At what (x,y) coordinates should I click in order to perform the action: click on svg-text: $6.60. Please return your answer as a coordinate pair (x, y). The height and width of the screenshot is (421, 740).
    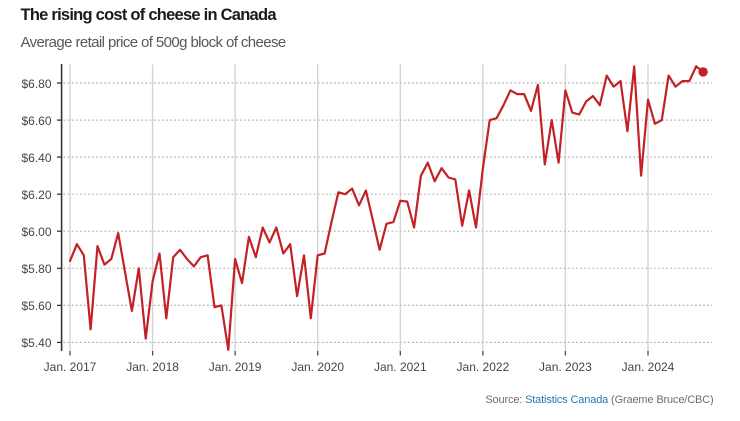
    Looking at the image, I should click on (36, 121).